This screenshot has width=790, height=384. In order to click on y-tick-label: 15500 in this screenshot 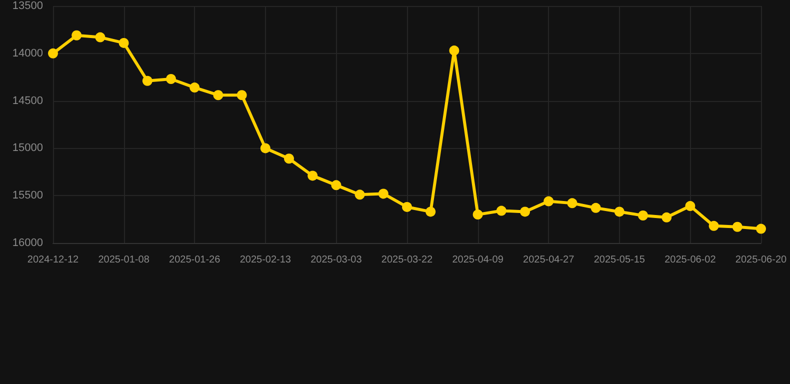, I will do `click(27, 196)`.